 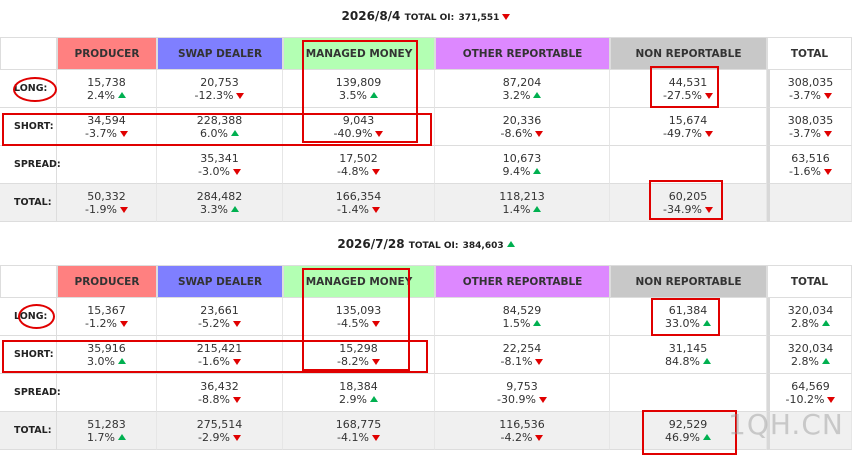 I want to click on highlight-box, so click(x=356, y=319).